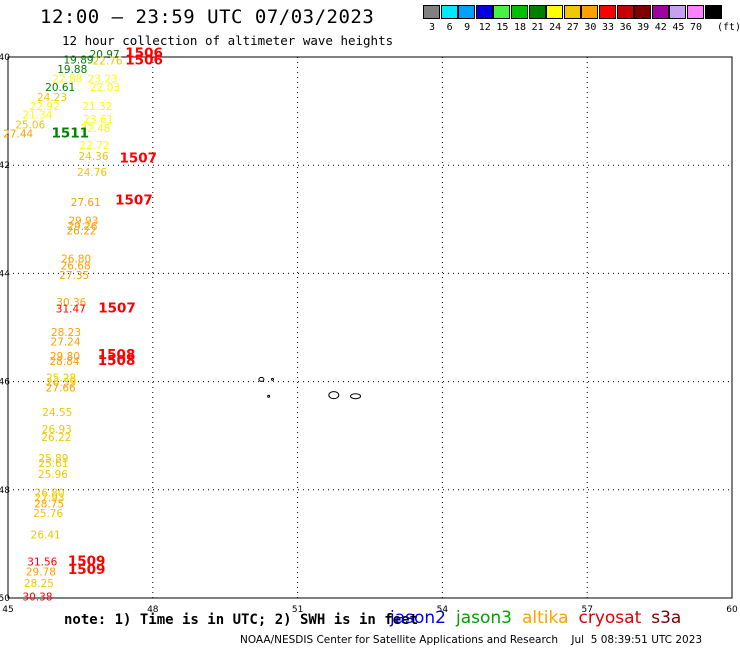 The width and height of the screenshot is (740, 650). What do you see at coordinates (520, 27) in the screenshot?
I see `legend-label: 18` at bounding box center [520, 27].